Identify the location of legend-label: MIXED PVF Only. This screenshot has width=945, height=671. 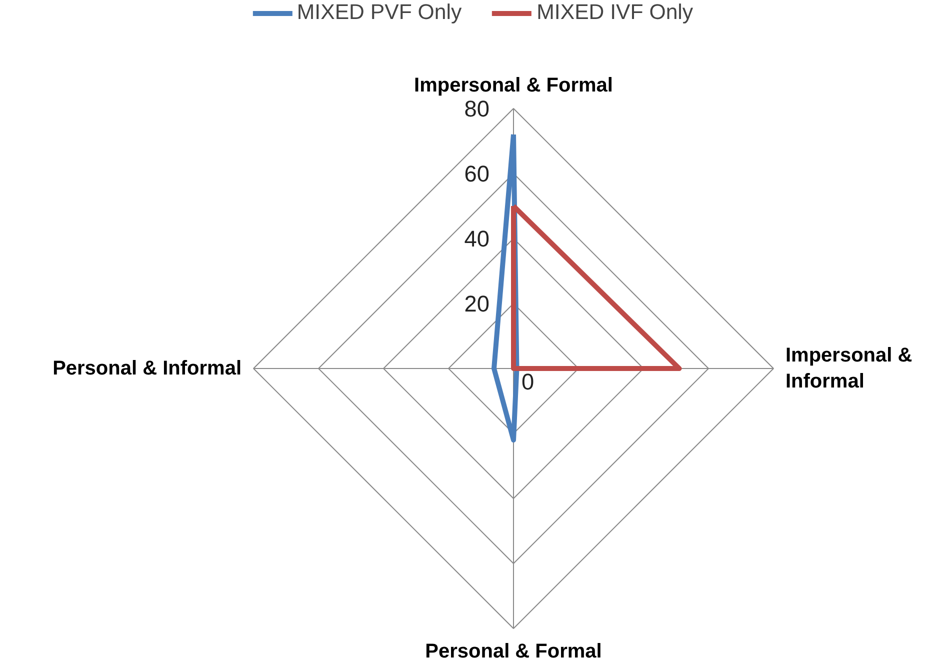
(379, 12).